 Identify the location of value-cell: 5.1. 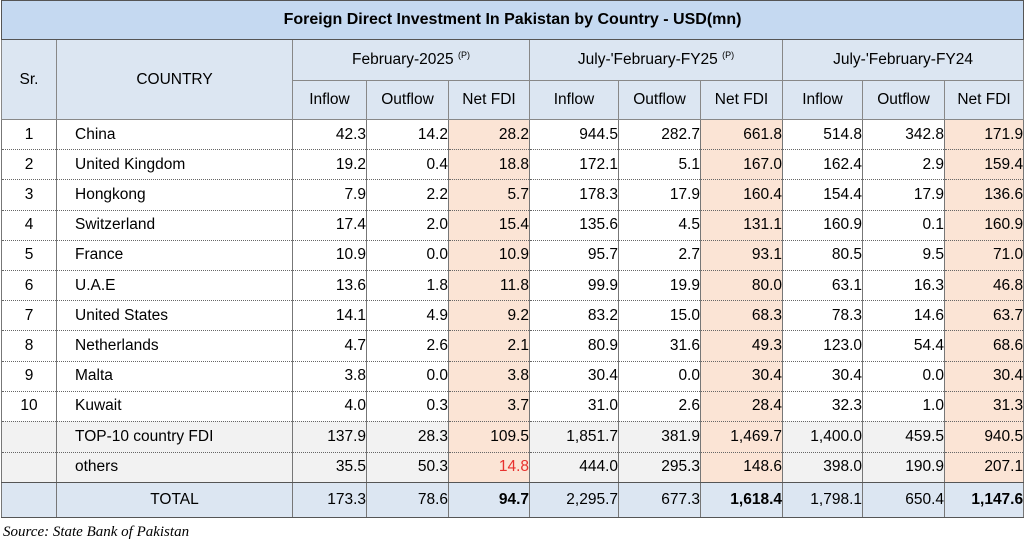
(659, 165).